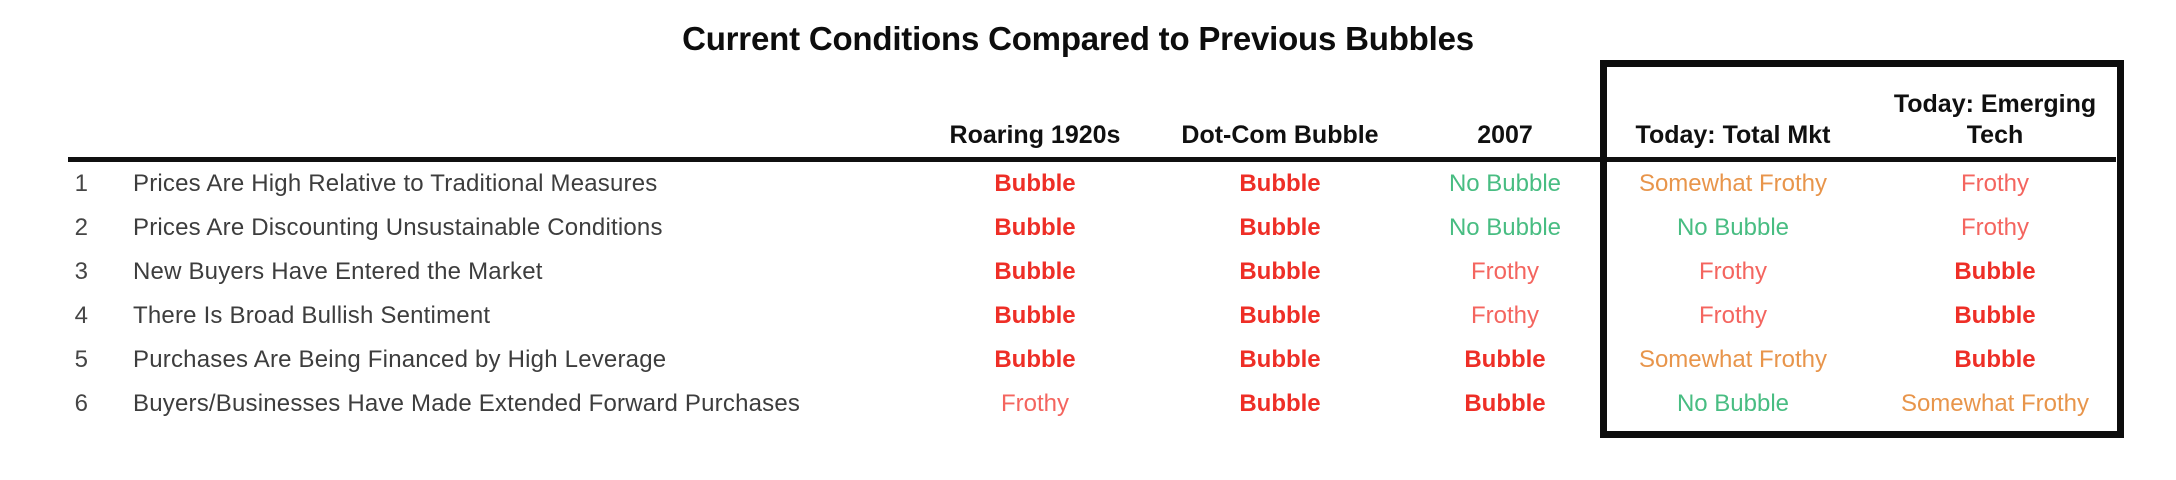  What do you see at coordinates (81, 315) in the screenshot?
I see `row-number: 4` at bounding box center [81, 315].